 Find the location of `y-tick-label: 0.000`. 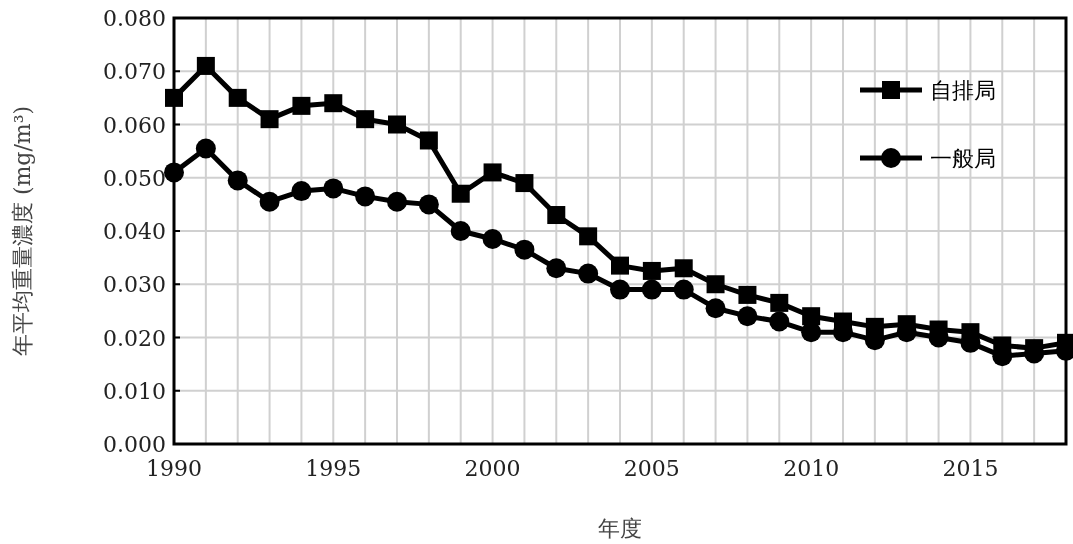

y-tick-label: 0.000 is located at coordinates (134, 444).